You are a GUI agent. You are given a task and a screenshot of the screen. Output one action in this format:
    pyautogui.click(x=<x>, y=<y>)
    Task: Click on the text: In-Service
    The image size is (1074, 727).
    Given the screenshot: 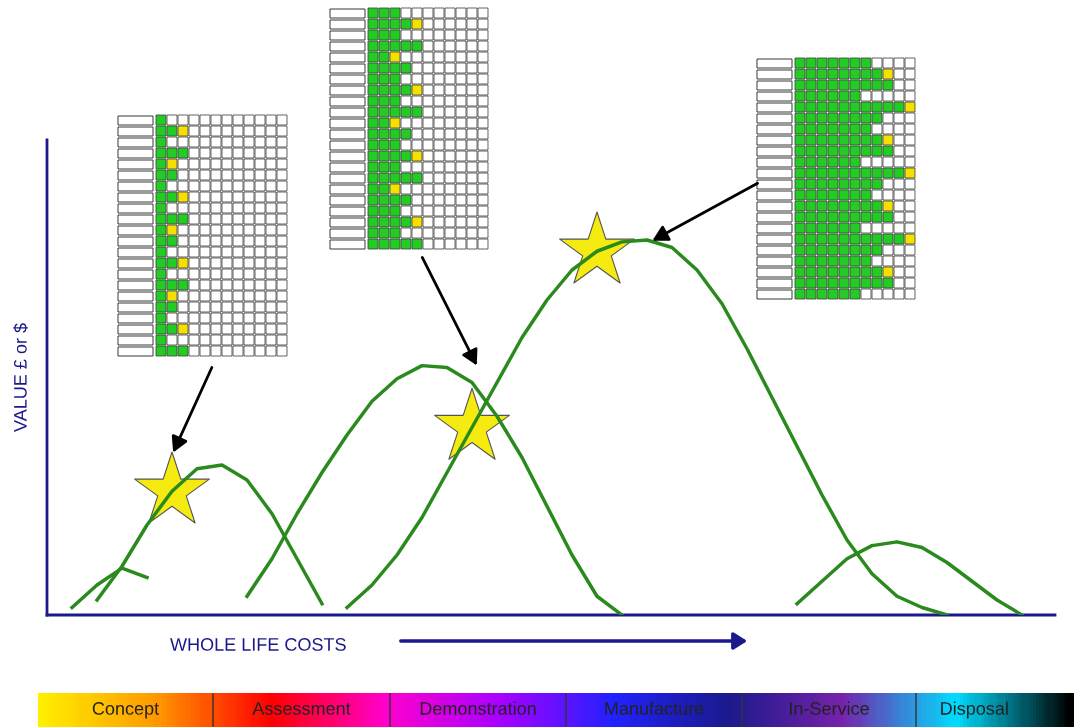 What is the action you would take?
    pyautogui.click(x=829, y=708)
    